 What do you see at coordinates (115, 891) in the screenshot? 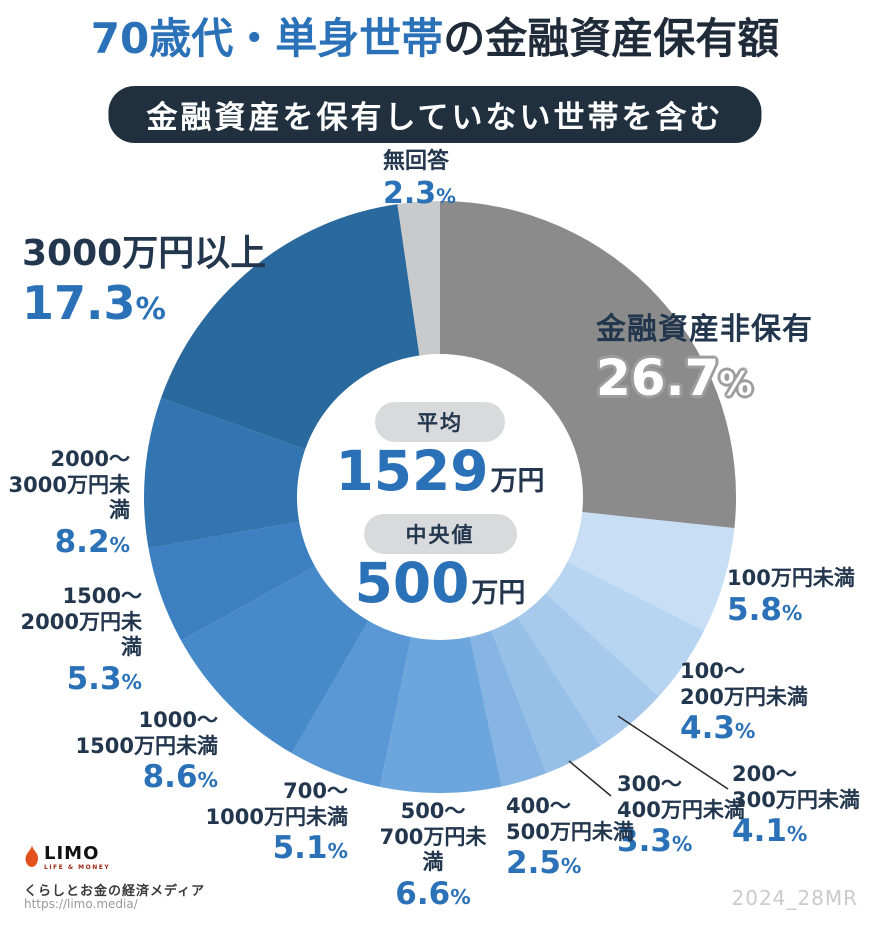
I see `media-tagline: くらしとお金の経済メディア` at bounding box center [115, 891].